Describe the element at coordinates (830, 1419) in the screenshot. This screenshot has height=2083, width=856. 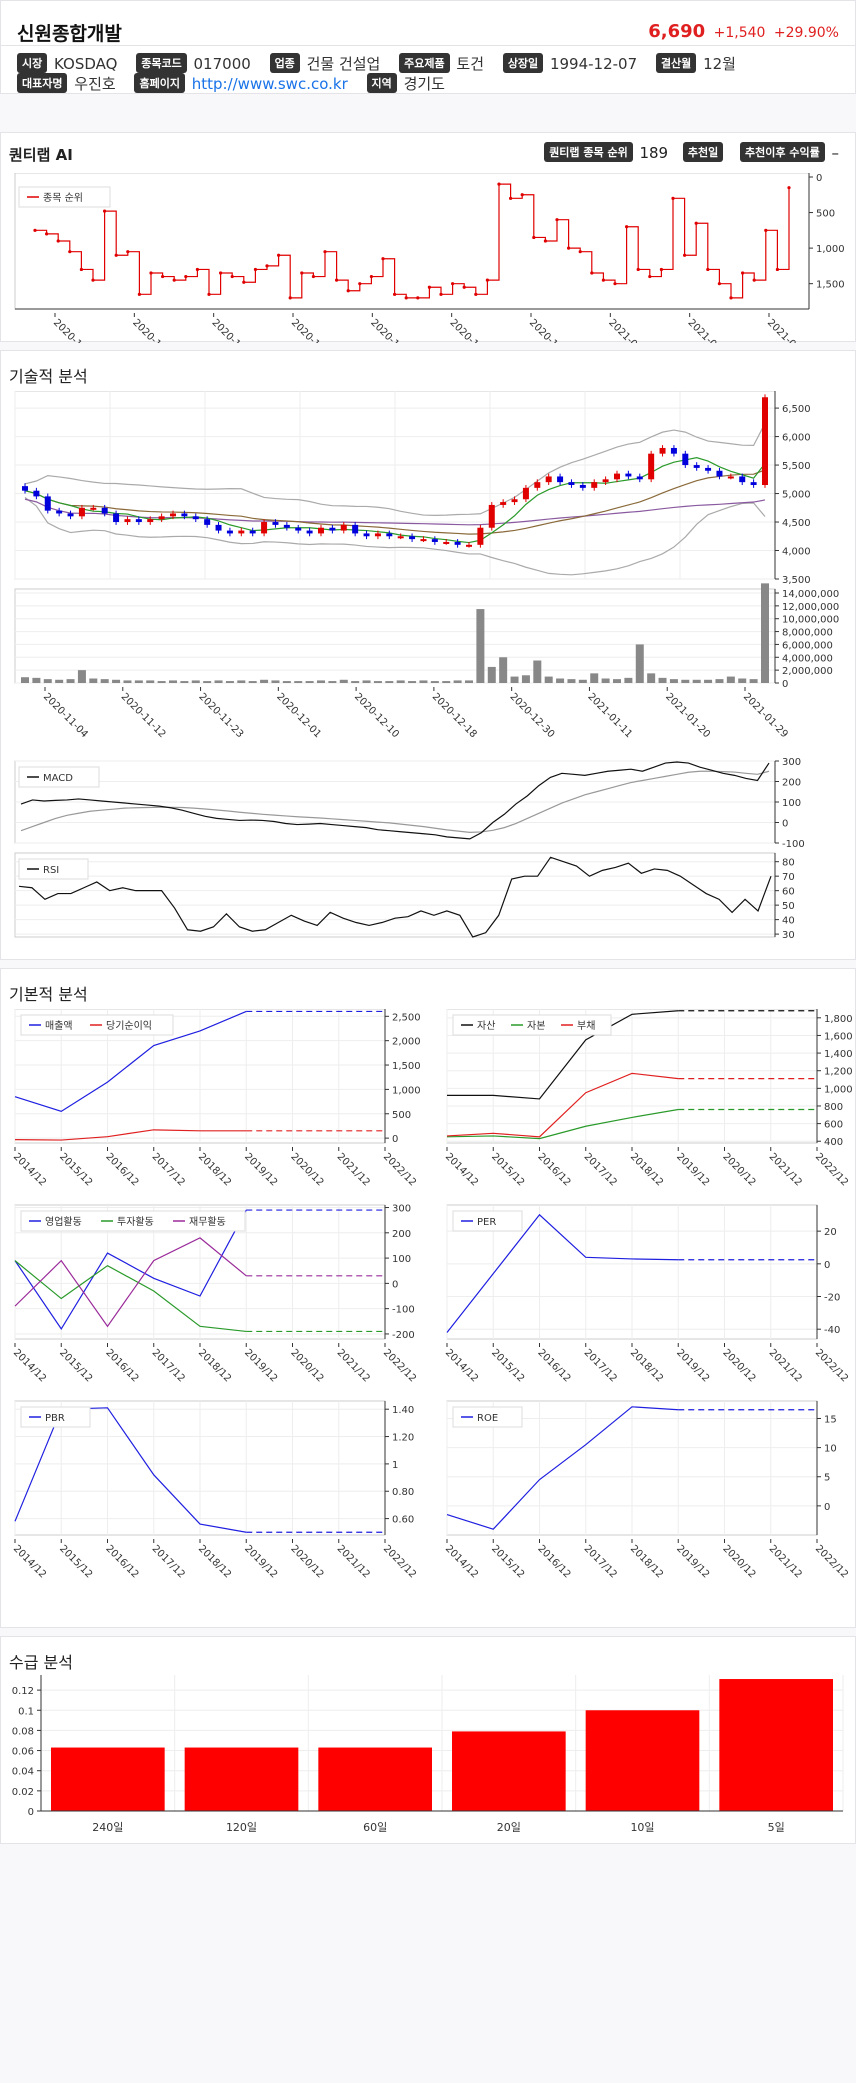
I see `roe-y-tick-label: 15` at that location.